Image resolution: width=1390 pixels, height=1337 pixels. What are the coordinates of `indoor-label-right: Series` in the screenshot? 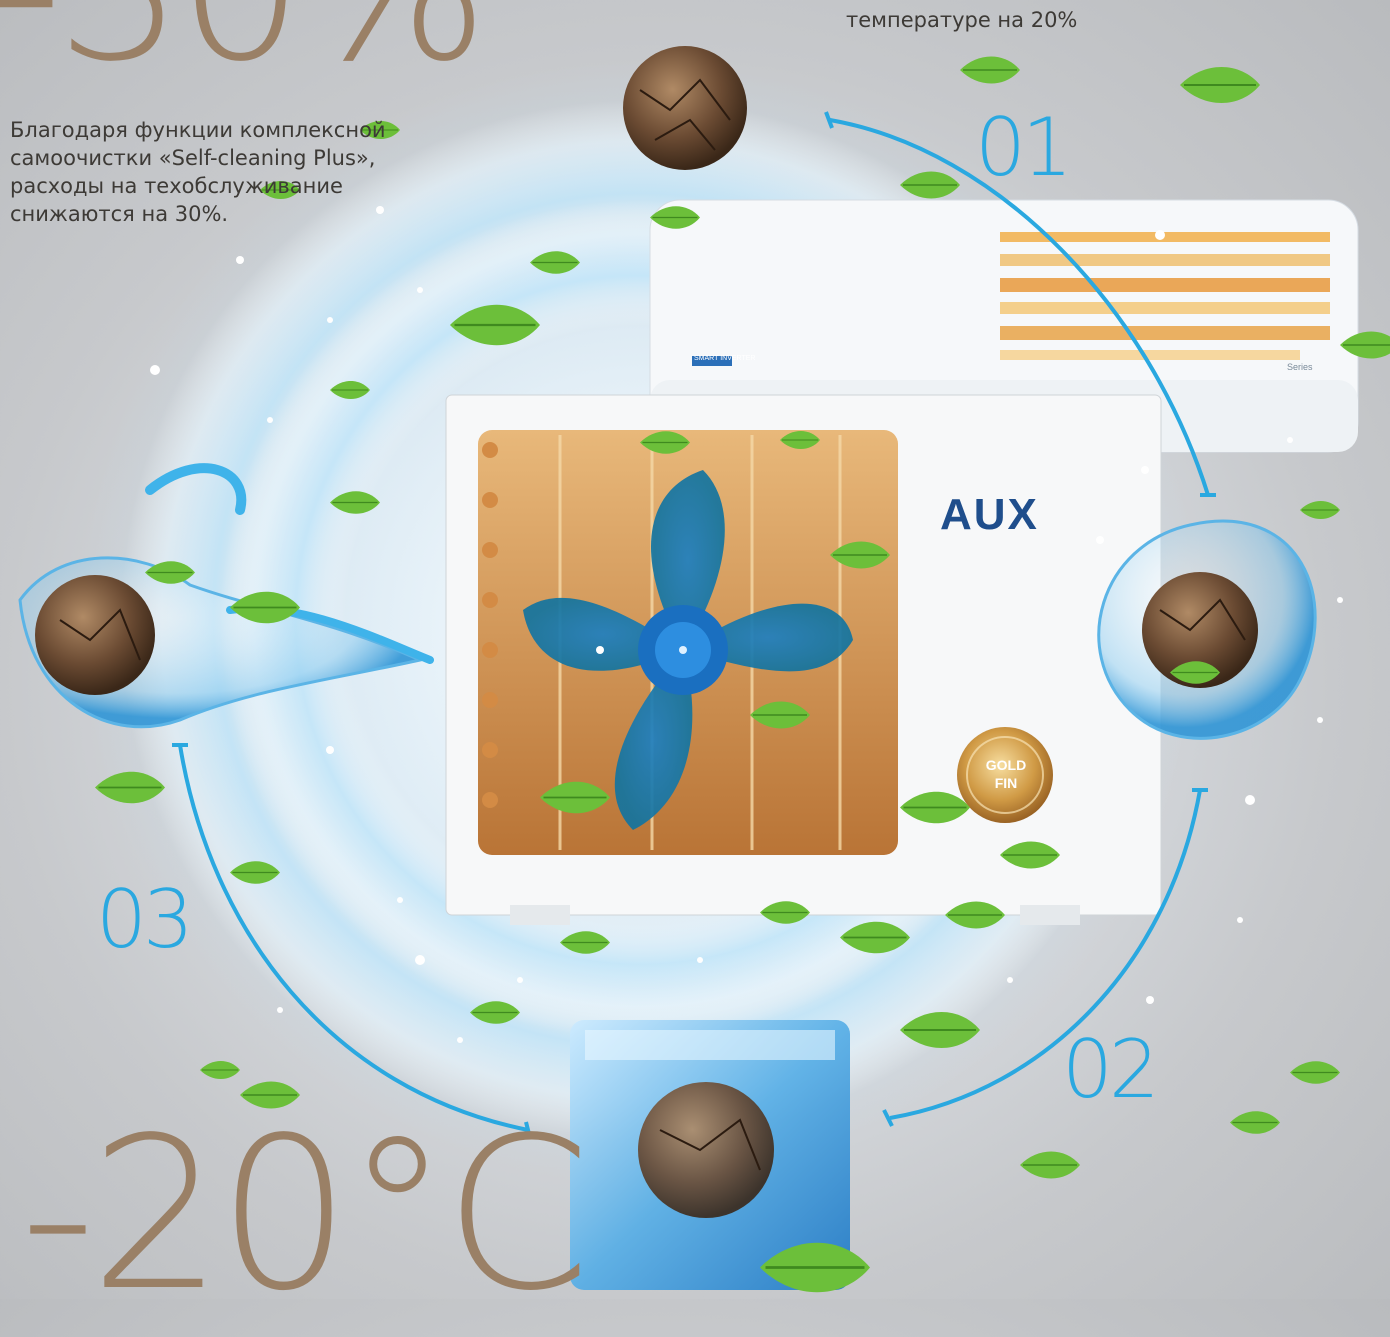 It's located at (1300, 367).